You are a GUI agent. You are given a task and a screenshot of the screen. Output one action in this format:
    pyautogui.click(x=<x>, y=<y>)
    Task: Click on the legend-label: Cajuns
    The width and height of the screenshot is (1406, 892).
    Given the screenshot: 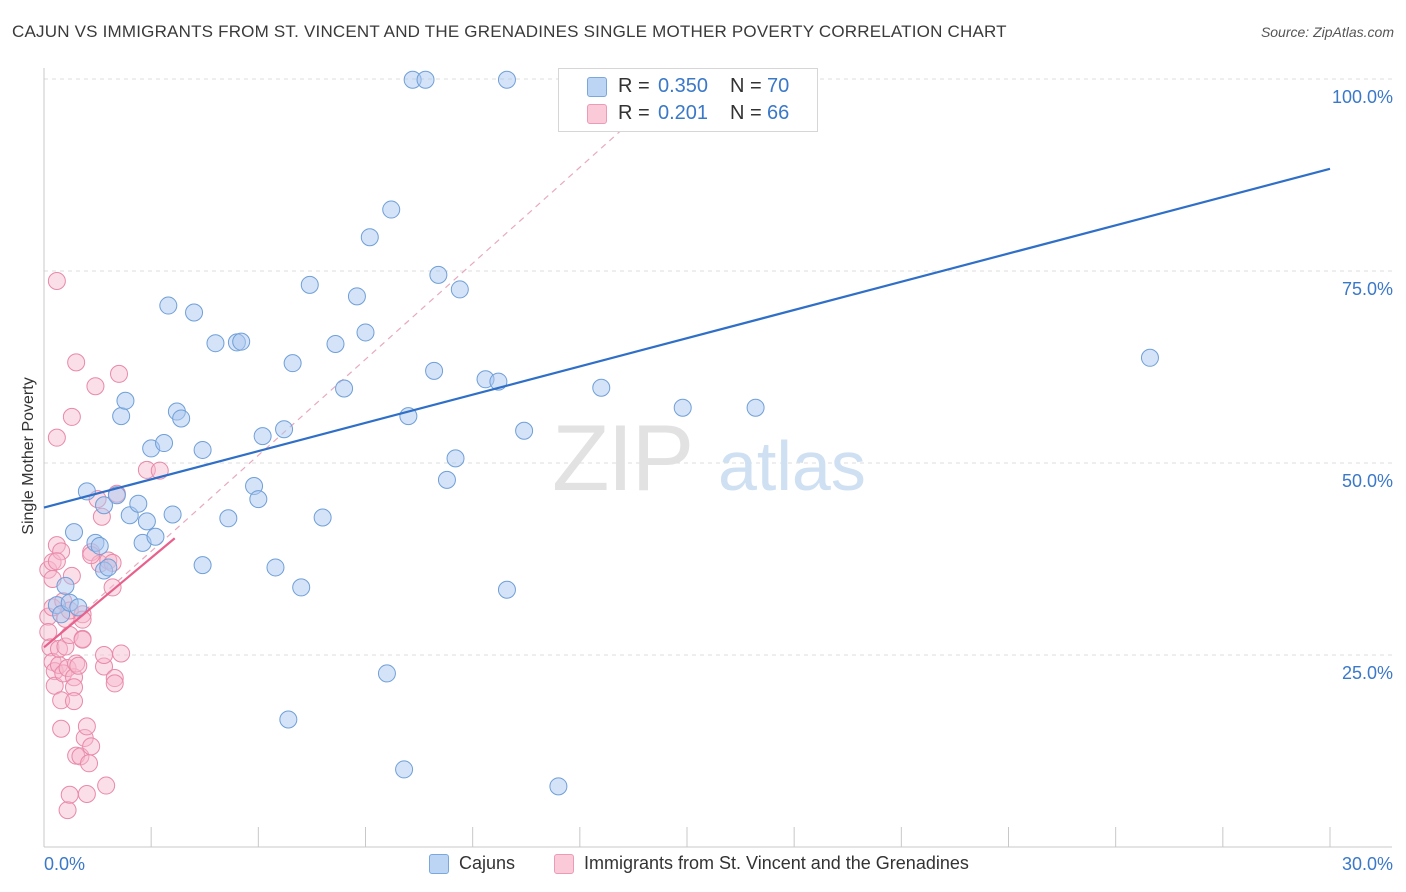 What is the action you would take?
    pyautogui.click(x=487, y=863)
    